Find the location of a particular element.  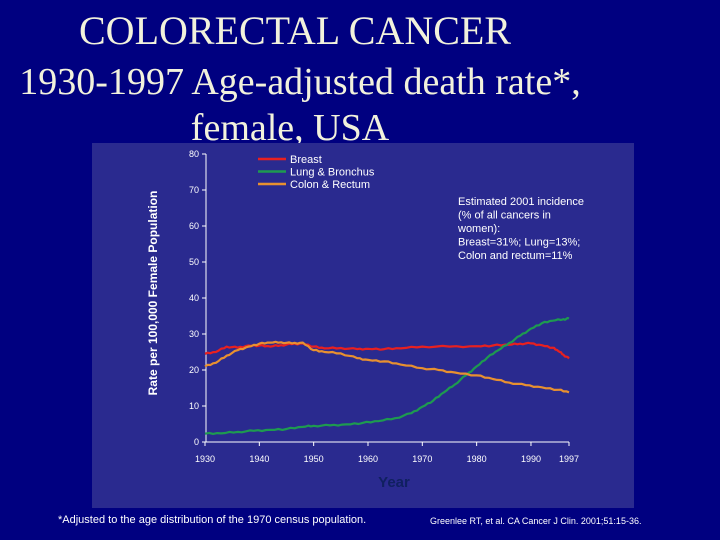

series-line-colon-rectum is located at coordinates (387, 367).